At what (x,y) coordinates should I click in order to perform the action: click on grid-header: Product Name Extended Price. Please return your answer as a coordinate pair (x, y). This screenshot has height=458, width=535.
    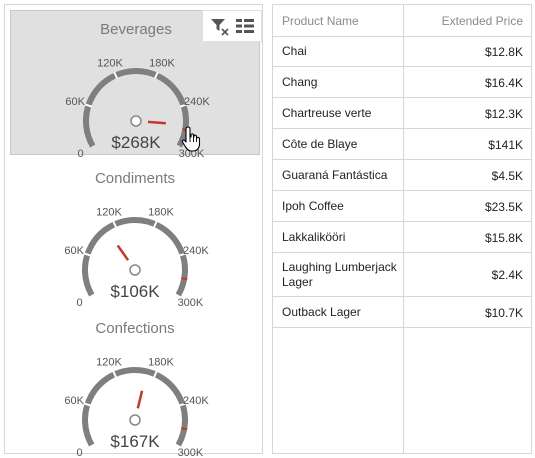
    Looking at the image, I should click on (402, 21).